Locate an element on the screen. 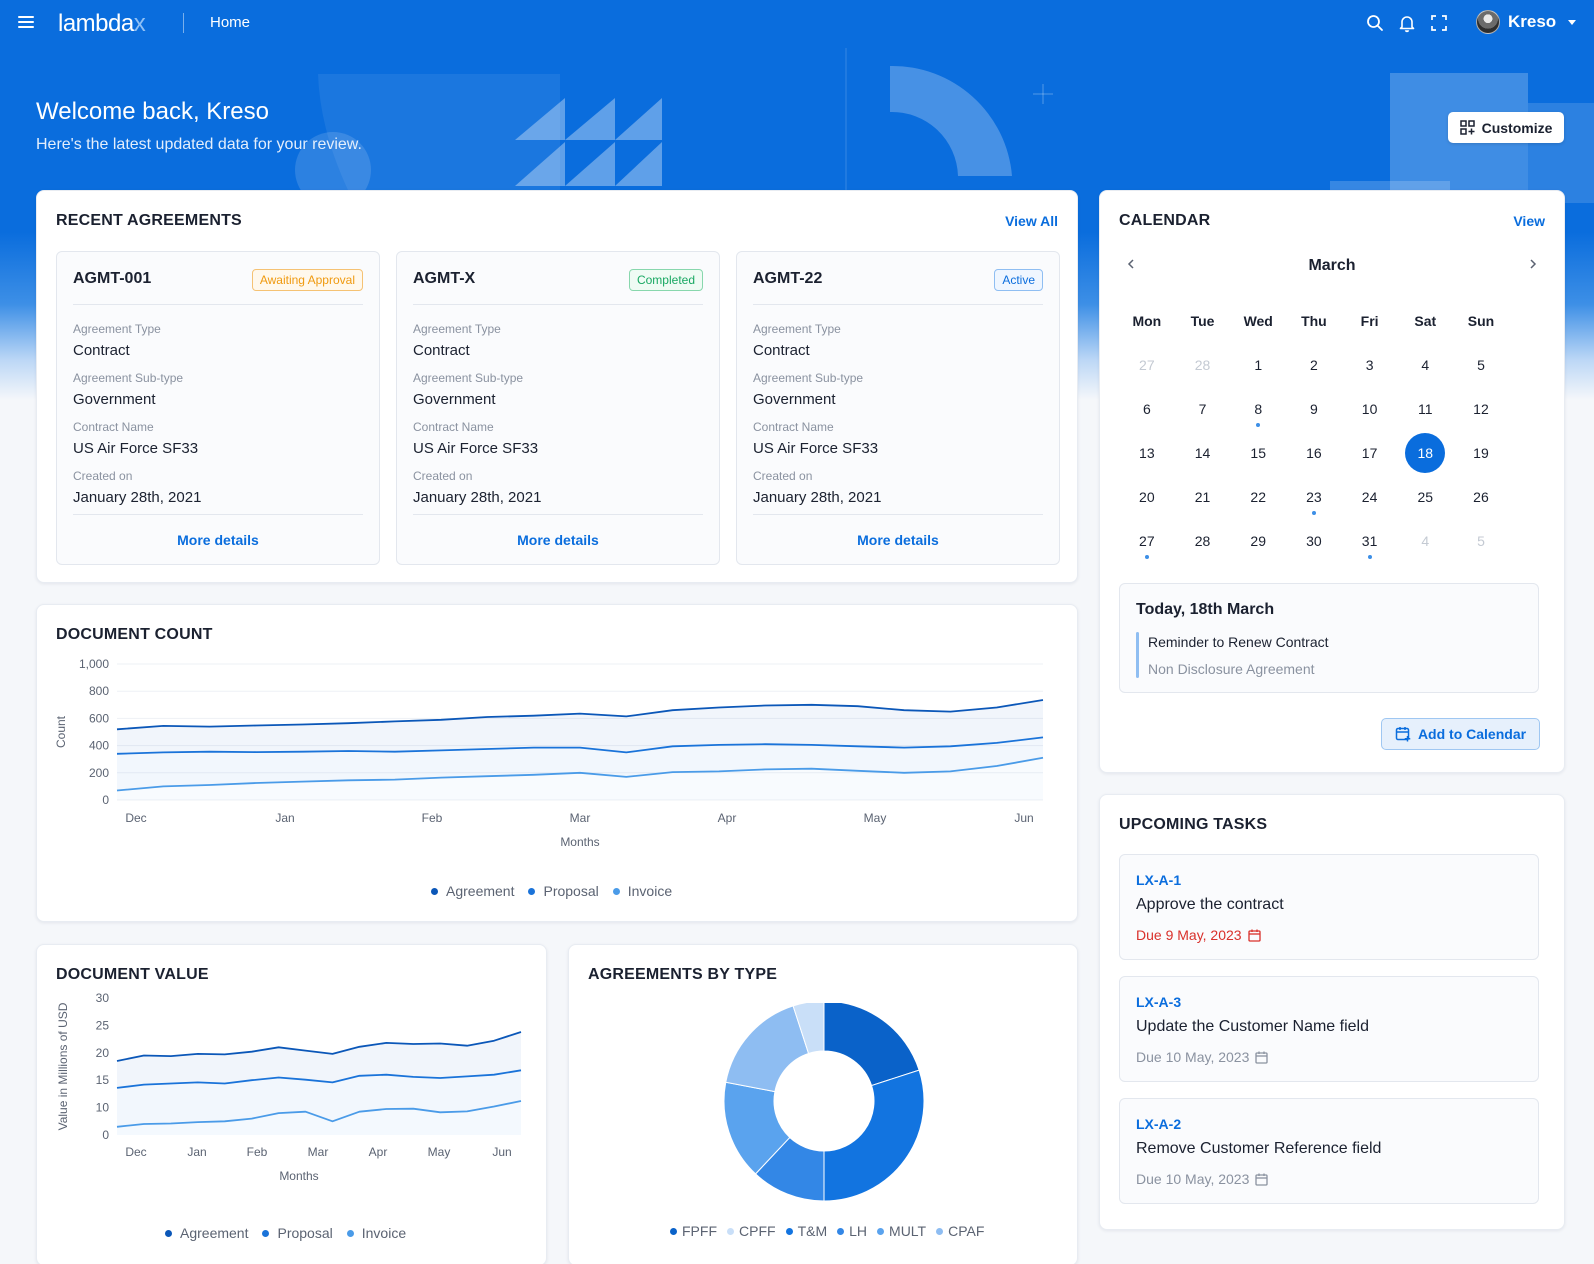 Image resolution: width=1594 pixels, height=1264 pixels. calendar-day: 20 is located at coordinates (1147, 497).